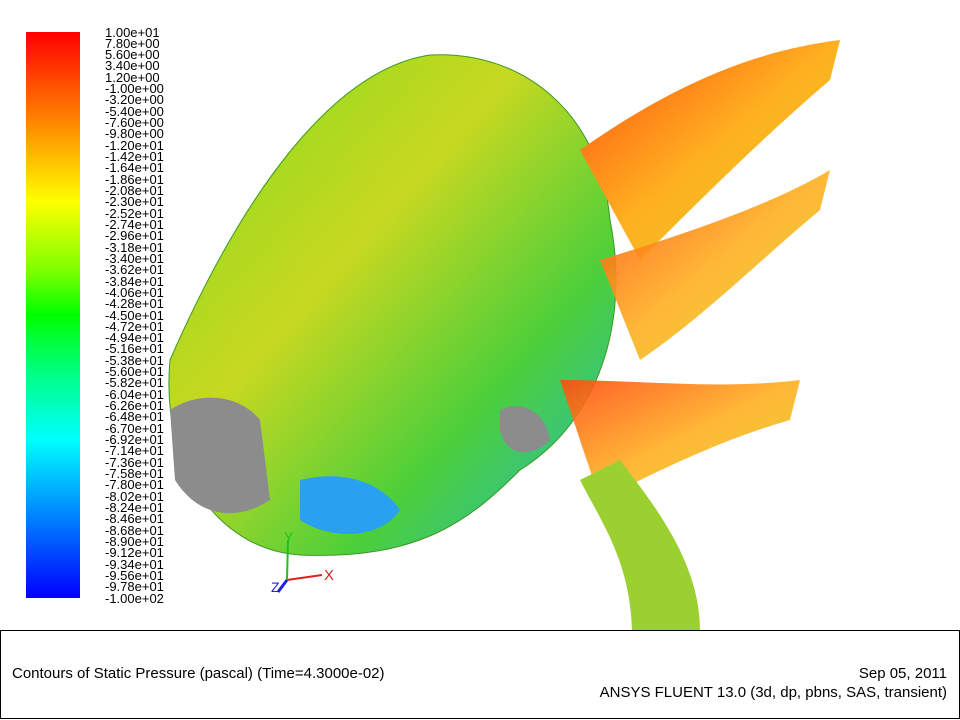 The height and width of the screenshot is (720, 960). I want to click on colorbar-label: -2.30e+01, so click(134, 202).